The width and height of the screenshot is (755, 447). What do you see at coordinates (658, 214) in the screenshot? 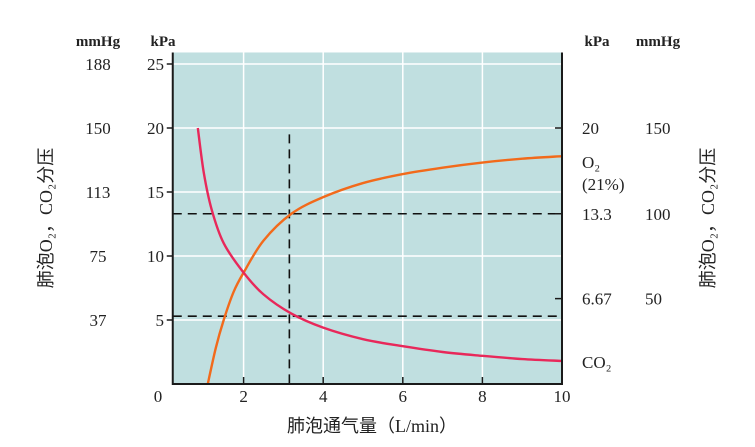
I see `right-mmhg-tick-label: 100` at bounding box center [658, 214].